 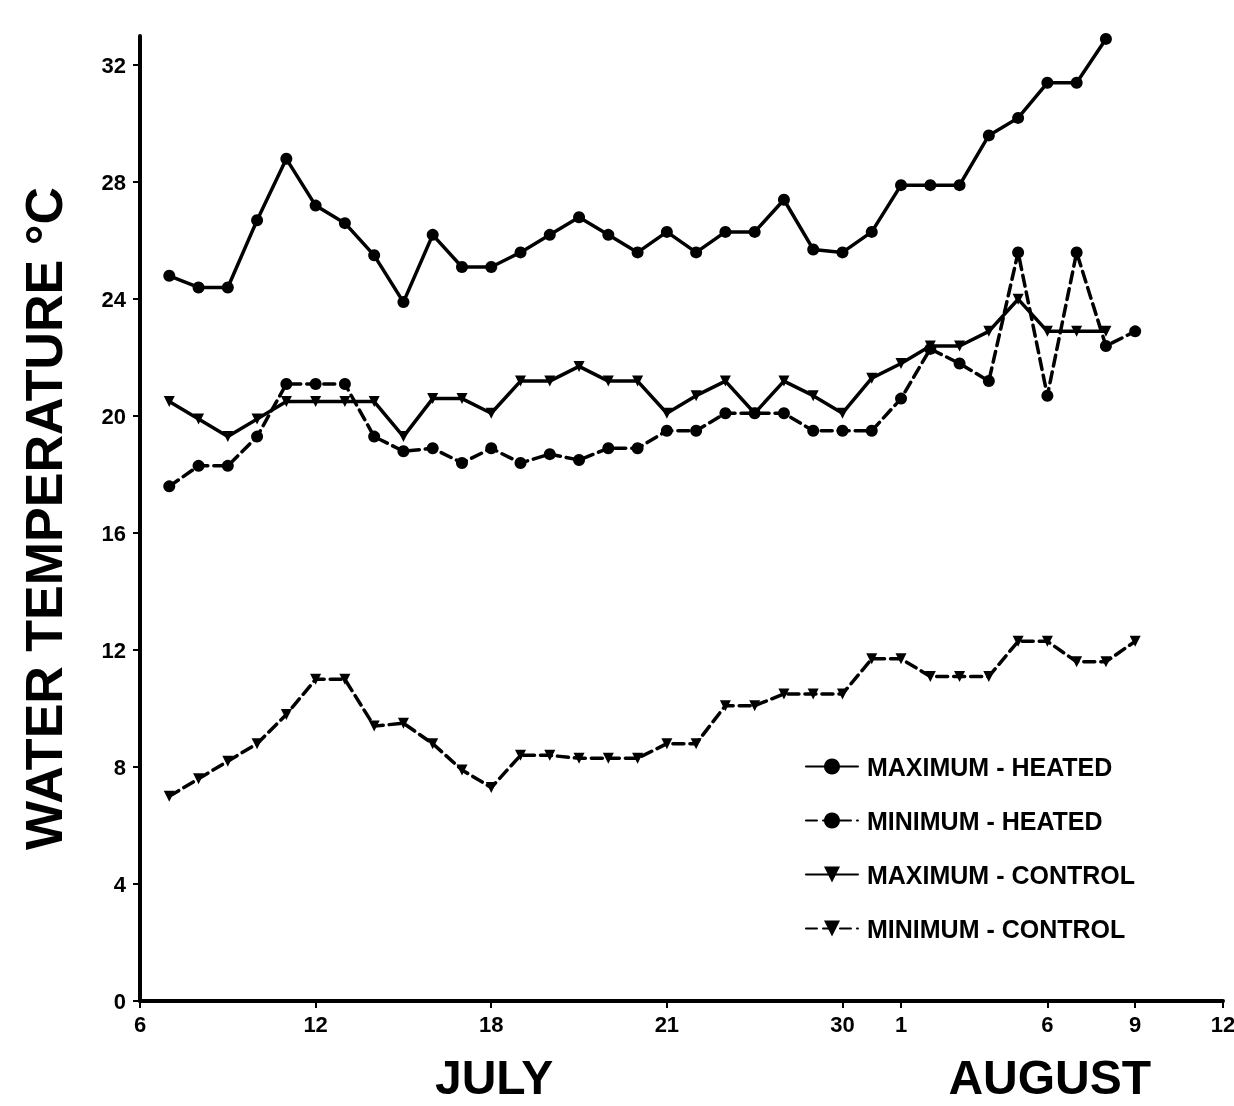 I want to click on x-tick-label: 6, so click(x=140, y=1024).